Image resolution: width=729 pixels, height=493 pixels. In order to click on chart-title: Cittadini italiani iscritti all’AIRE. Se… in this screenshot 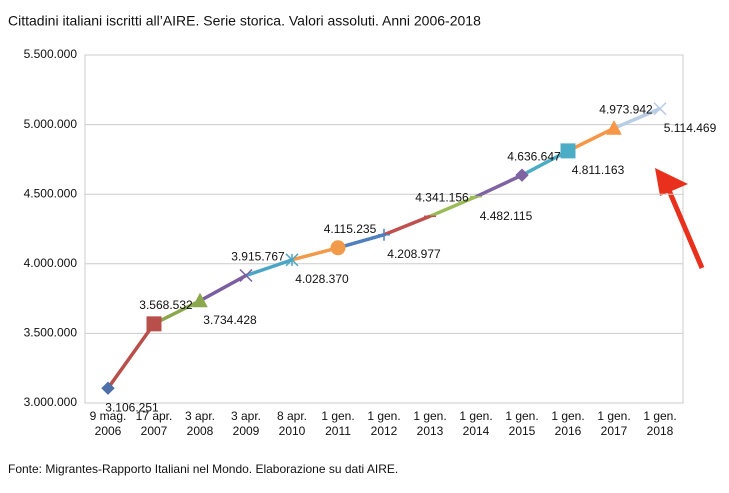, I will do `click(244, 21)`.